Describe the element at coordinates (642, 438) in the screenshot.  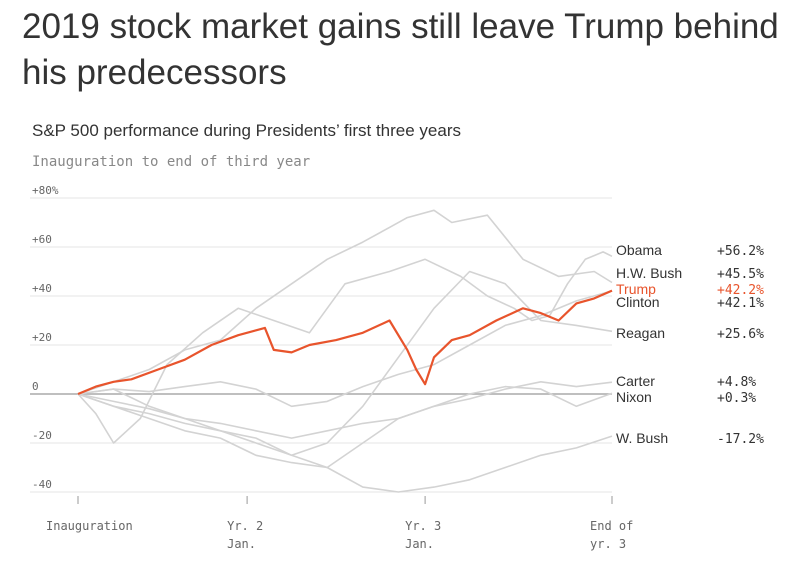
I see `series-label-w-bush: W. Bush` at that location.